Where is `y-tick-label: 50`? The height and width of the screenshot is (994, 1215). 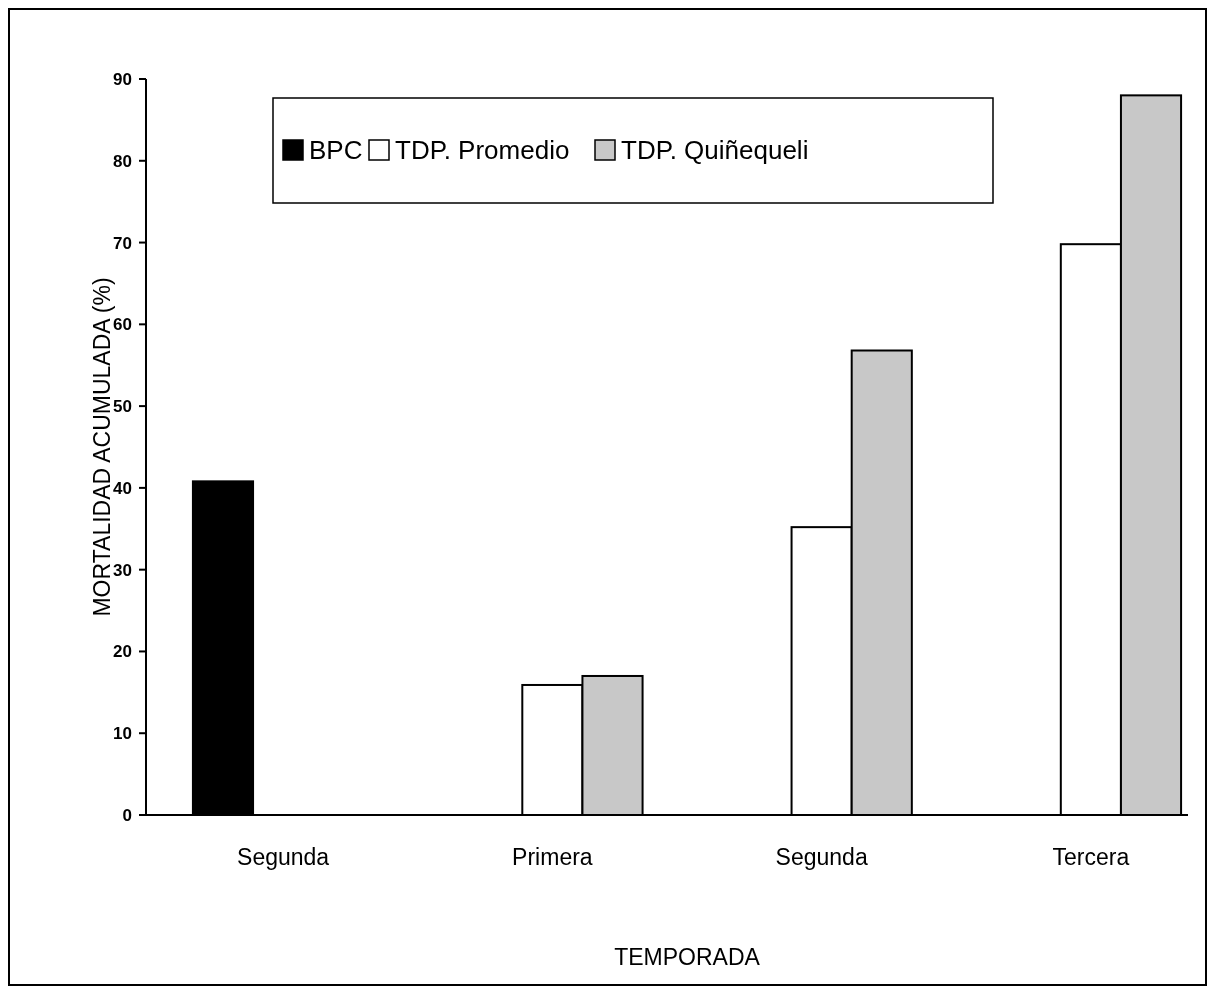 y-tick-label: 50 is located at coordinates (122, 407).